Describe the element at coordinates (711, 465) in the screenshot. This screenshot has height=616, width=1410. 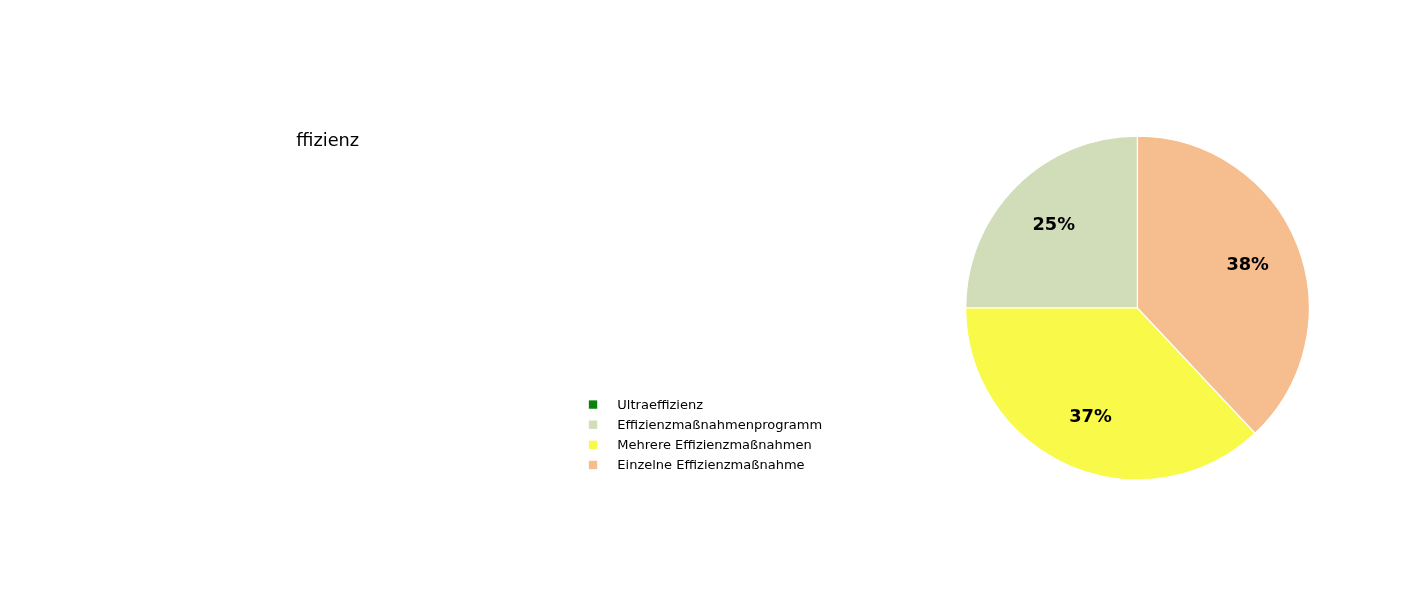
I see `legend-label: Einzelne Effizienzmaßnahme` at that location.